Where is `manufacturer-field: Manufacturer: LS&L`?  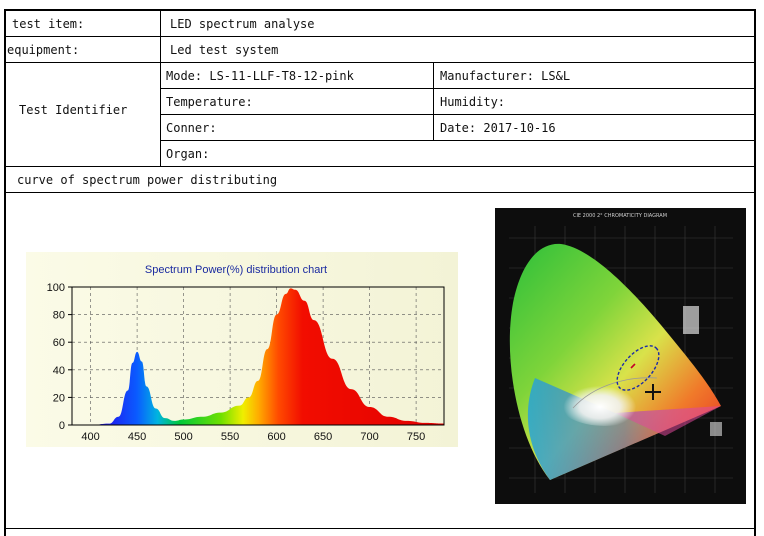
manufacturer-field: Manufacturer: LS&L is located at coordinates (505, 76).